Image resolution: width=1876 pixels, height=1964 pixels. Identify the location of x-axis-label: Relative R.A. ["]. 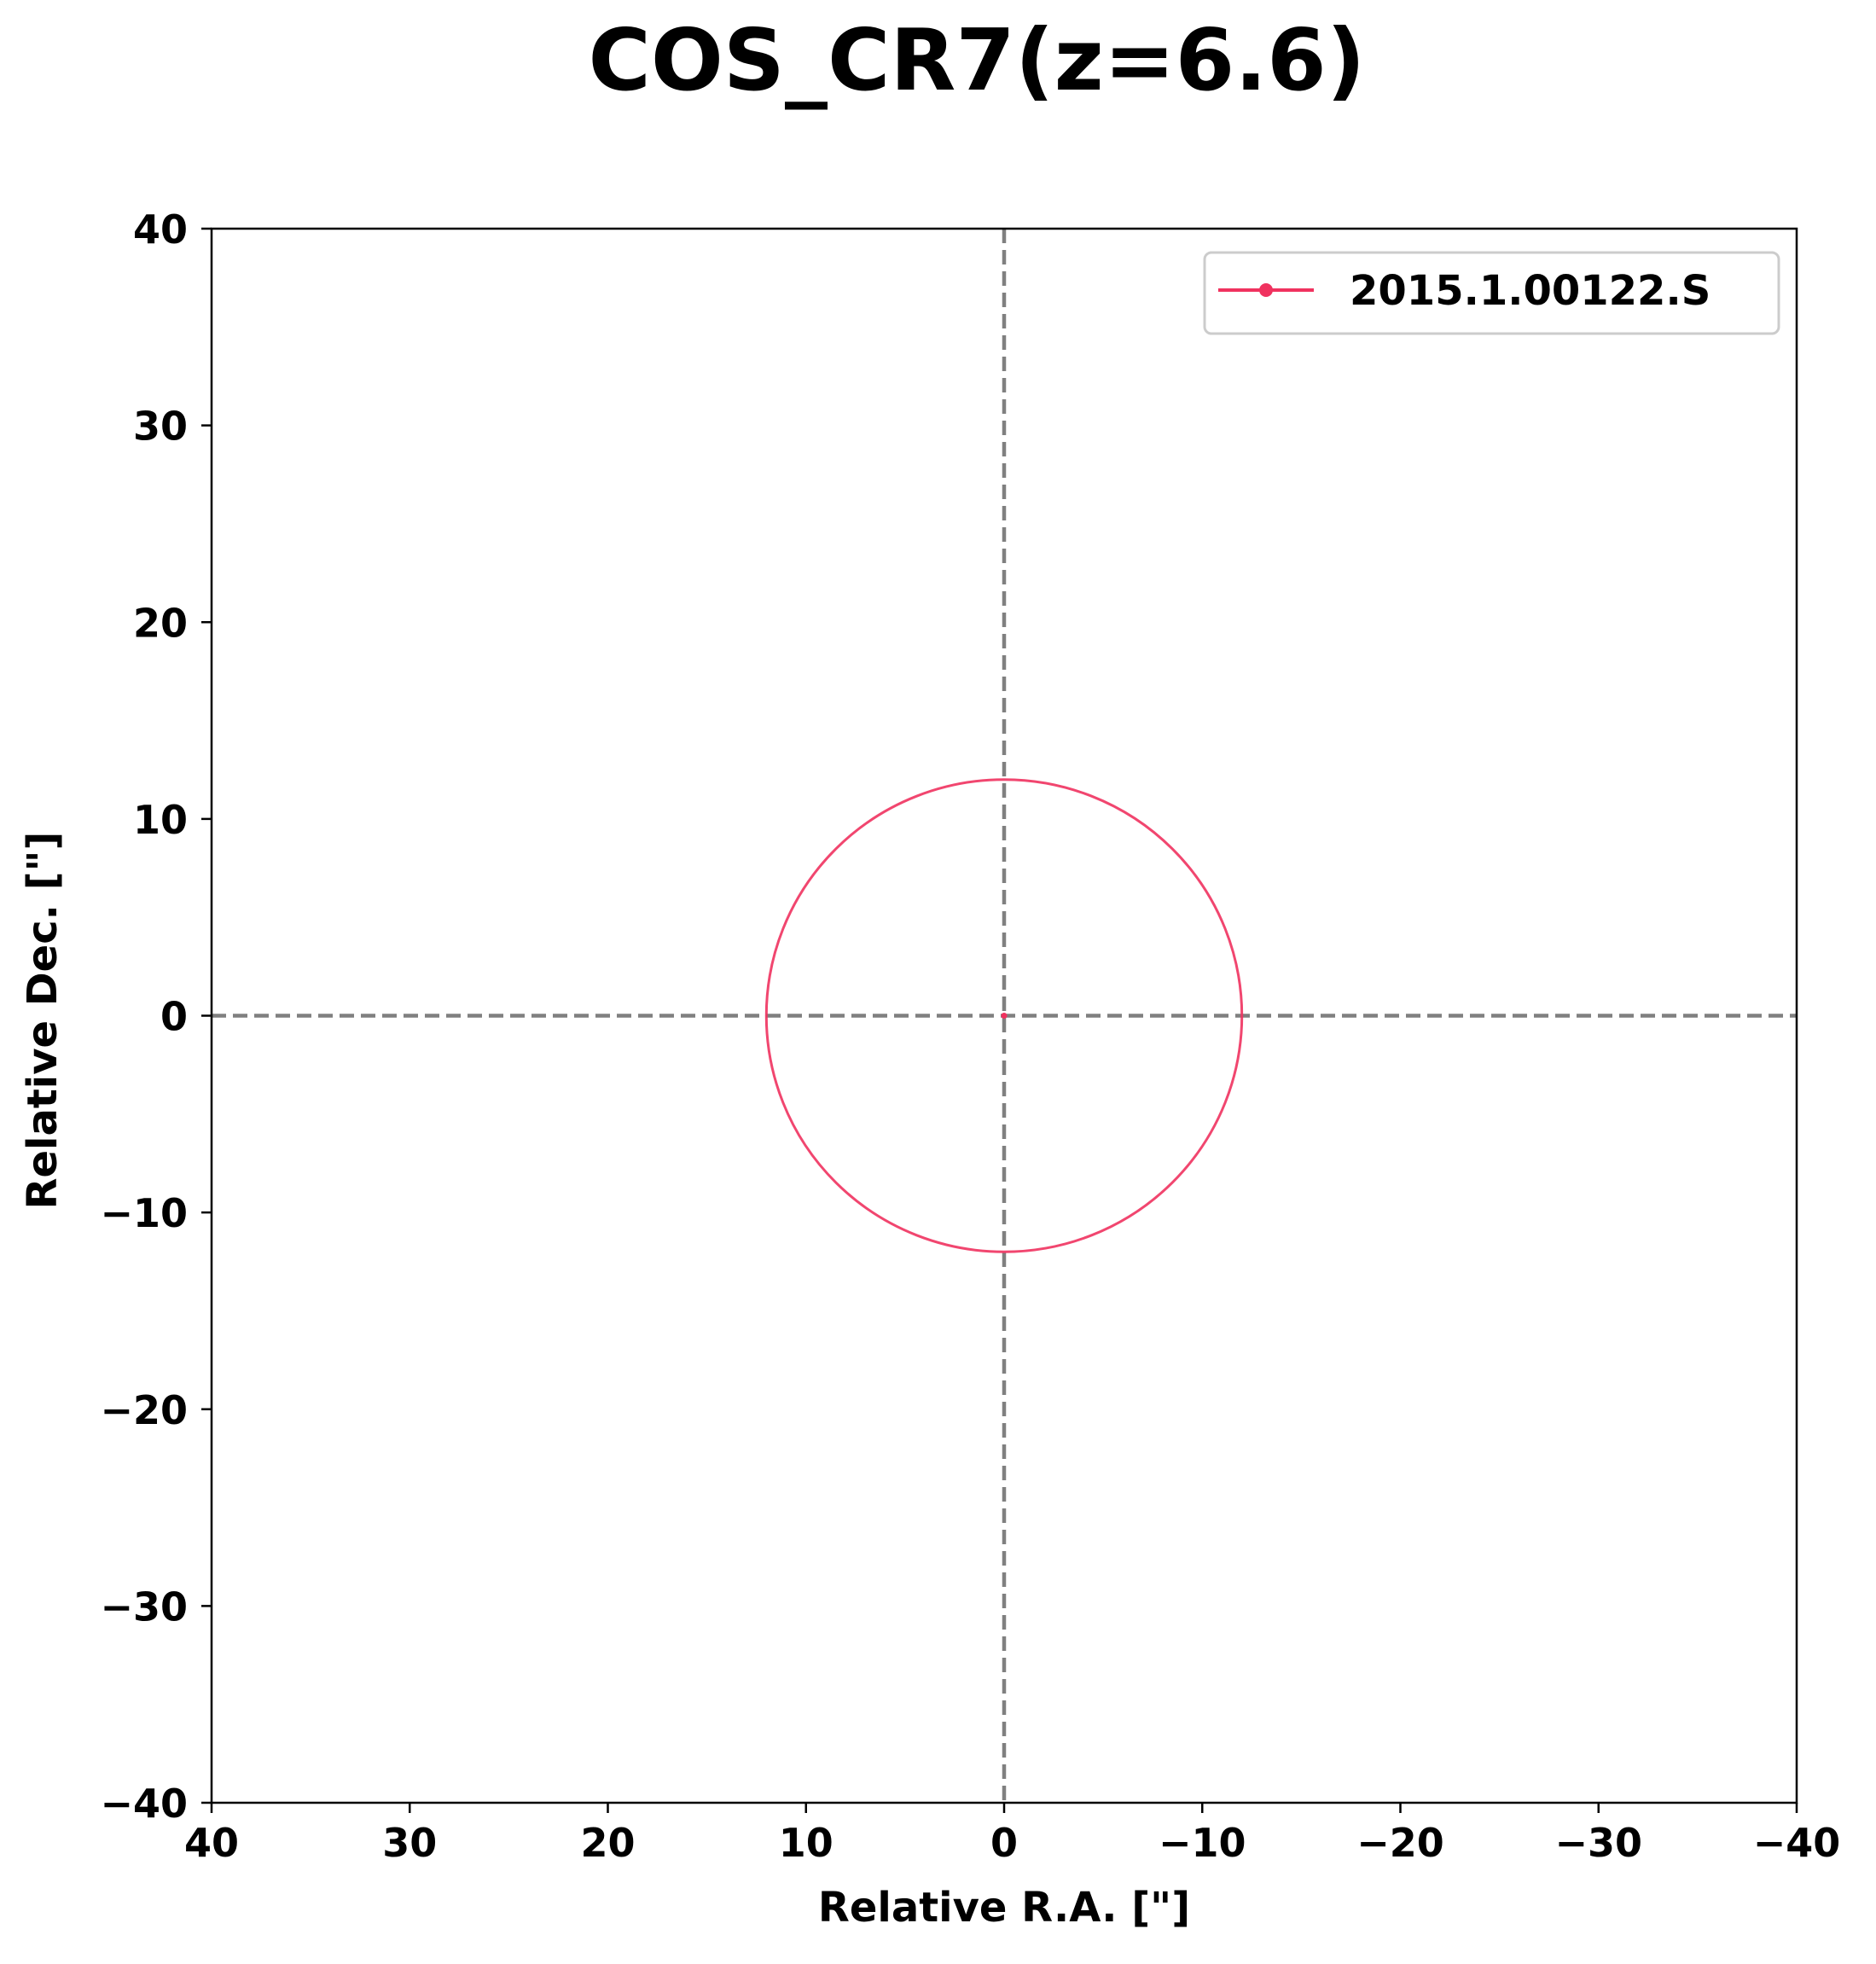
(1004, 1908).